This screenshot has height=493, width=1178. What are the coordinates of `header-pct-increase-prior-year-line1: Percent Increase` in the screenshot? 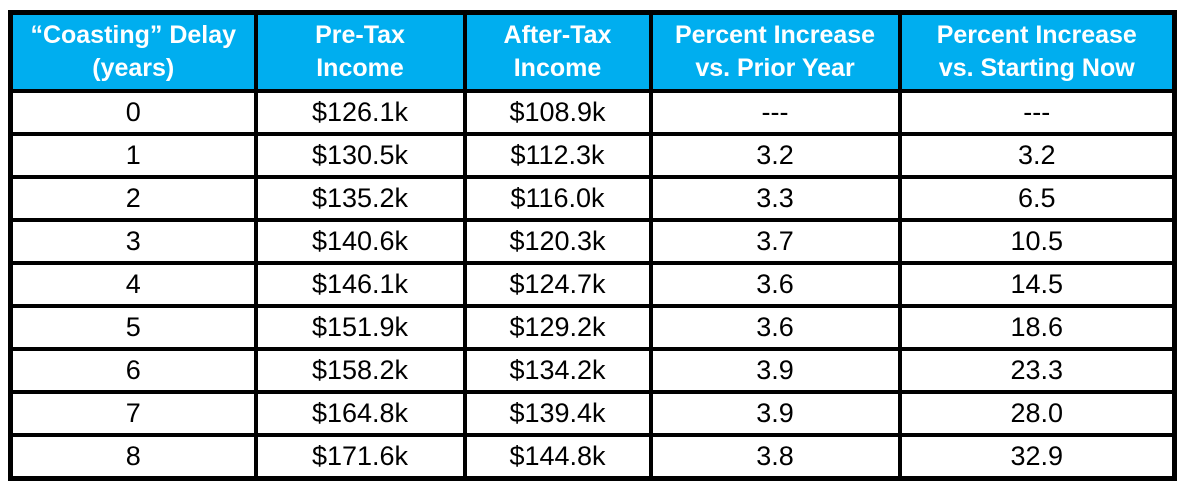 It's located at (775, 35).